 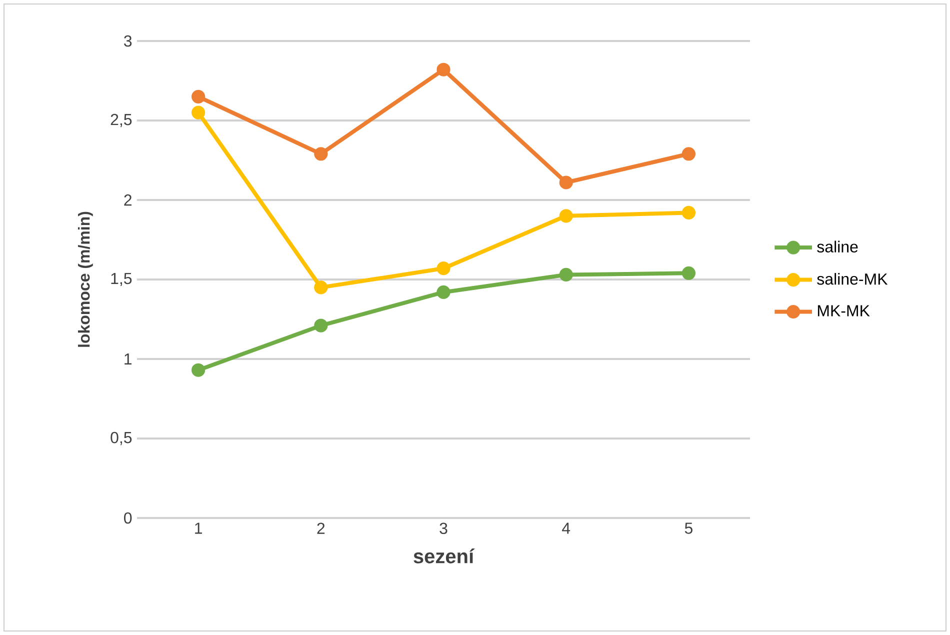 I want to click on y-tick-label: 2,5, so click(x=121, y=121).